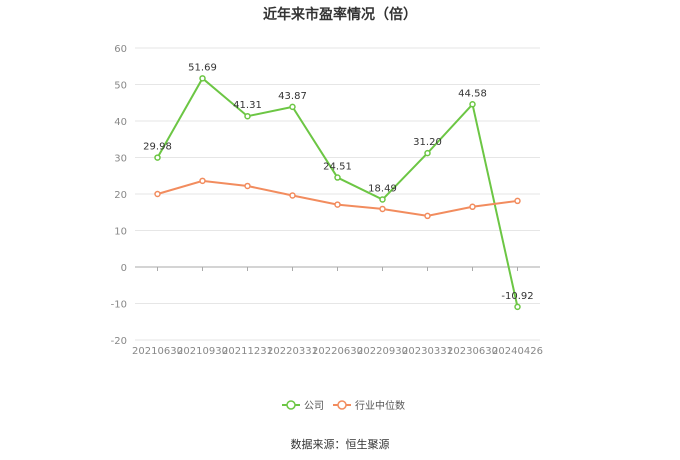  What do you see at coordinates (340, 444) in the screenshot?
I see `source-note: 数据来源：恒生聚源` at bounding box center [340, 444].